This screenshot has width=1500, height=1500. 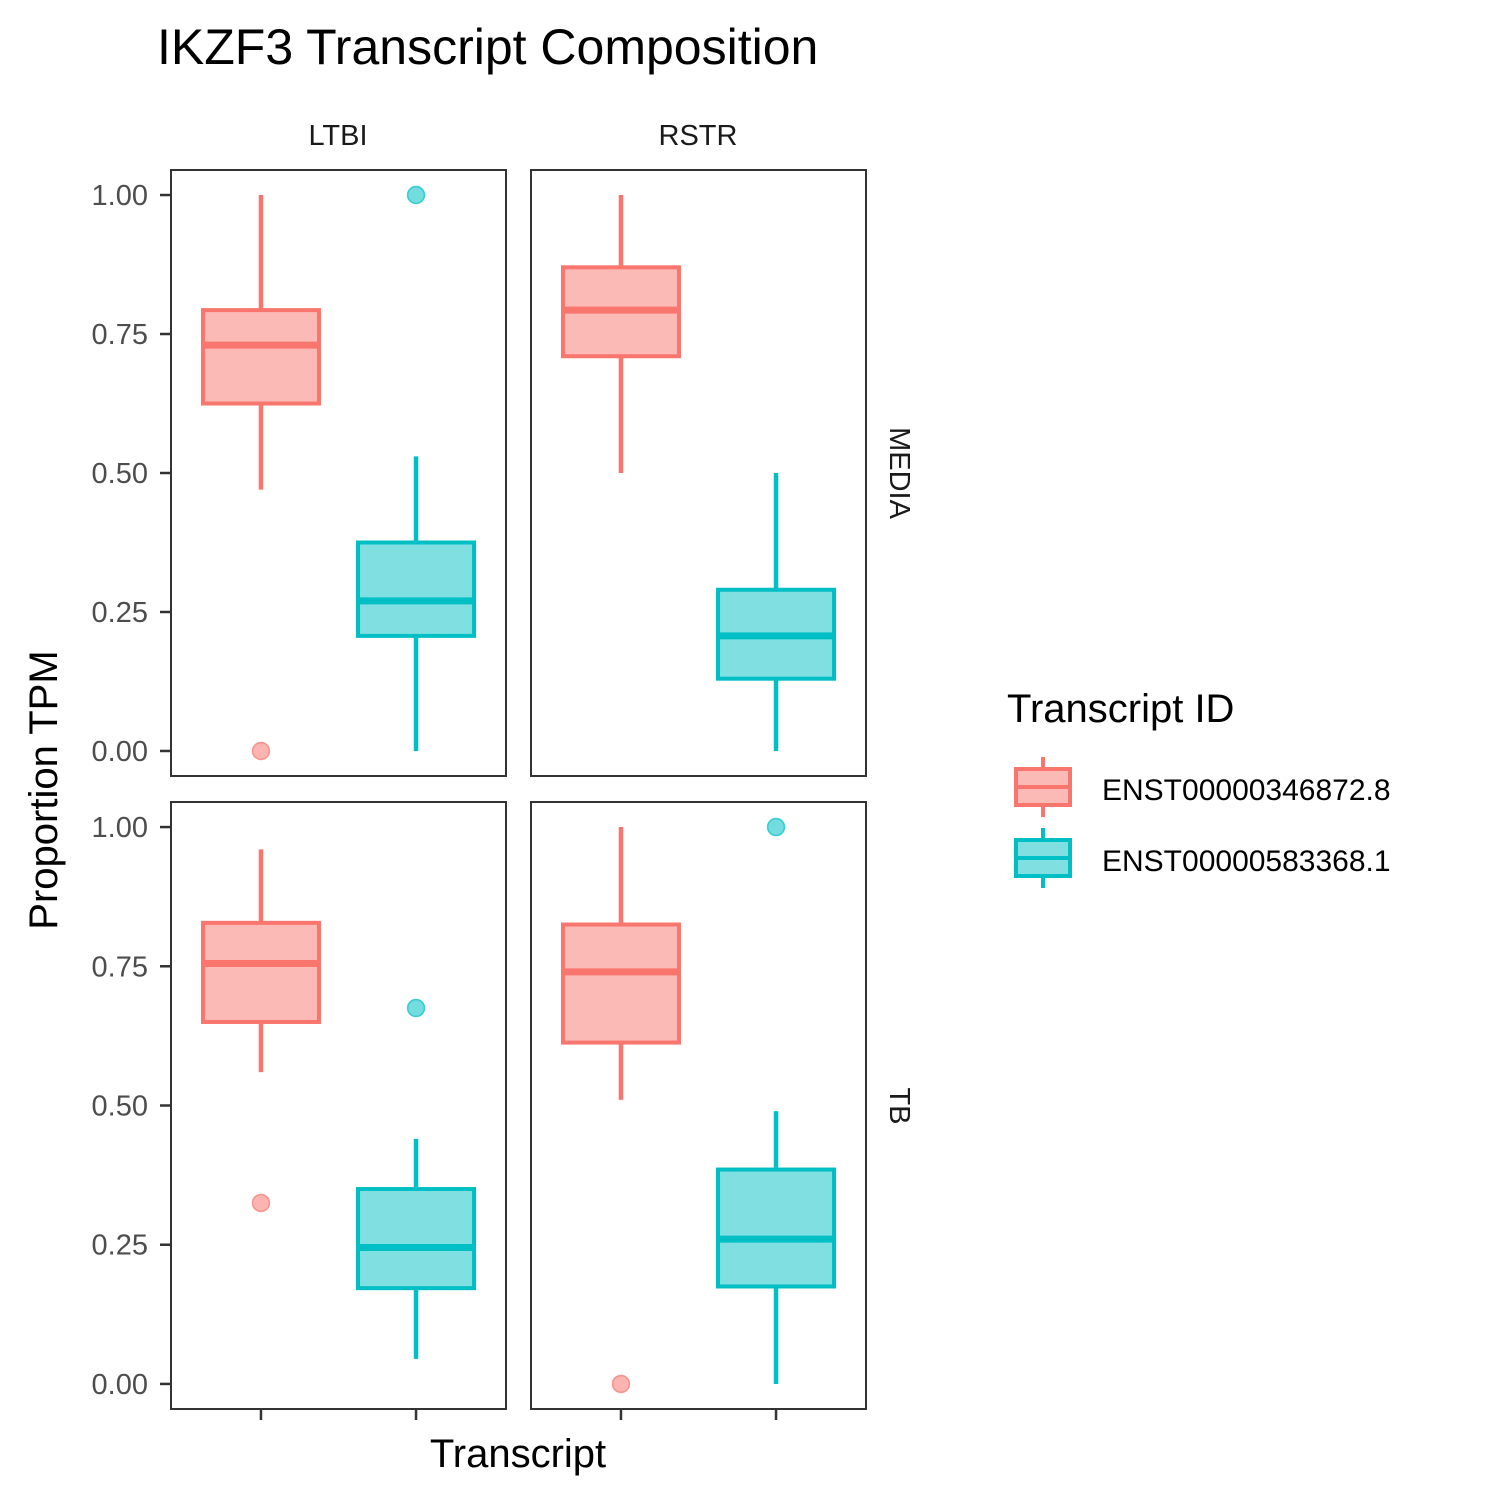 I want to click on y-tick-label-row2-3: 0.75, so click(x=120, y=967).